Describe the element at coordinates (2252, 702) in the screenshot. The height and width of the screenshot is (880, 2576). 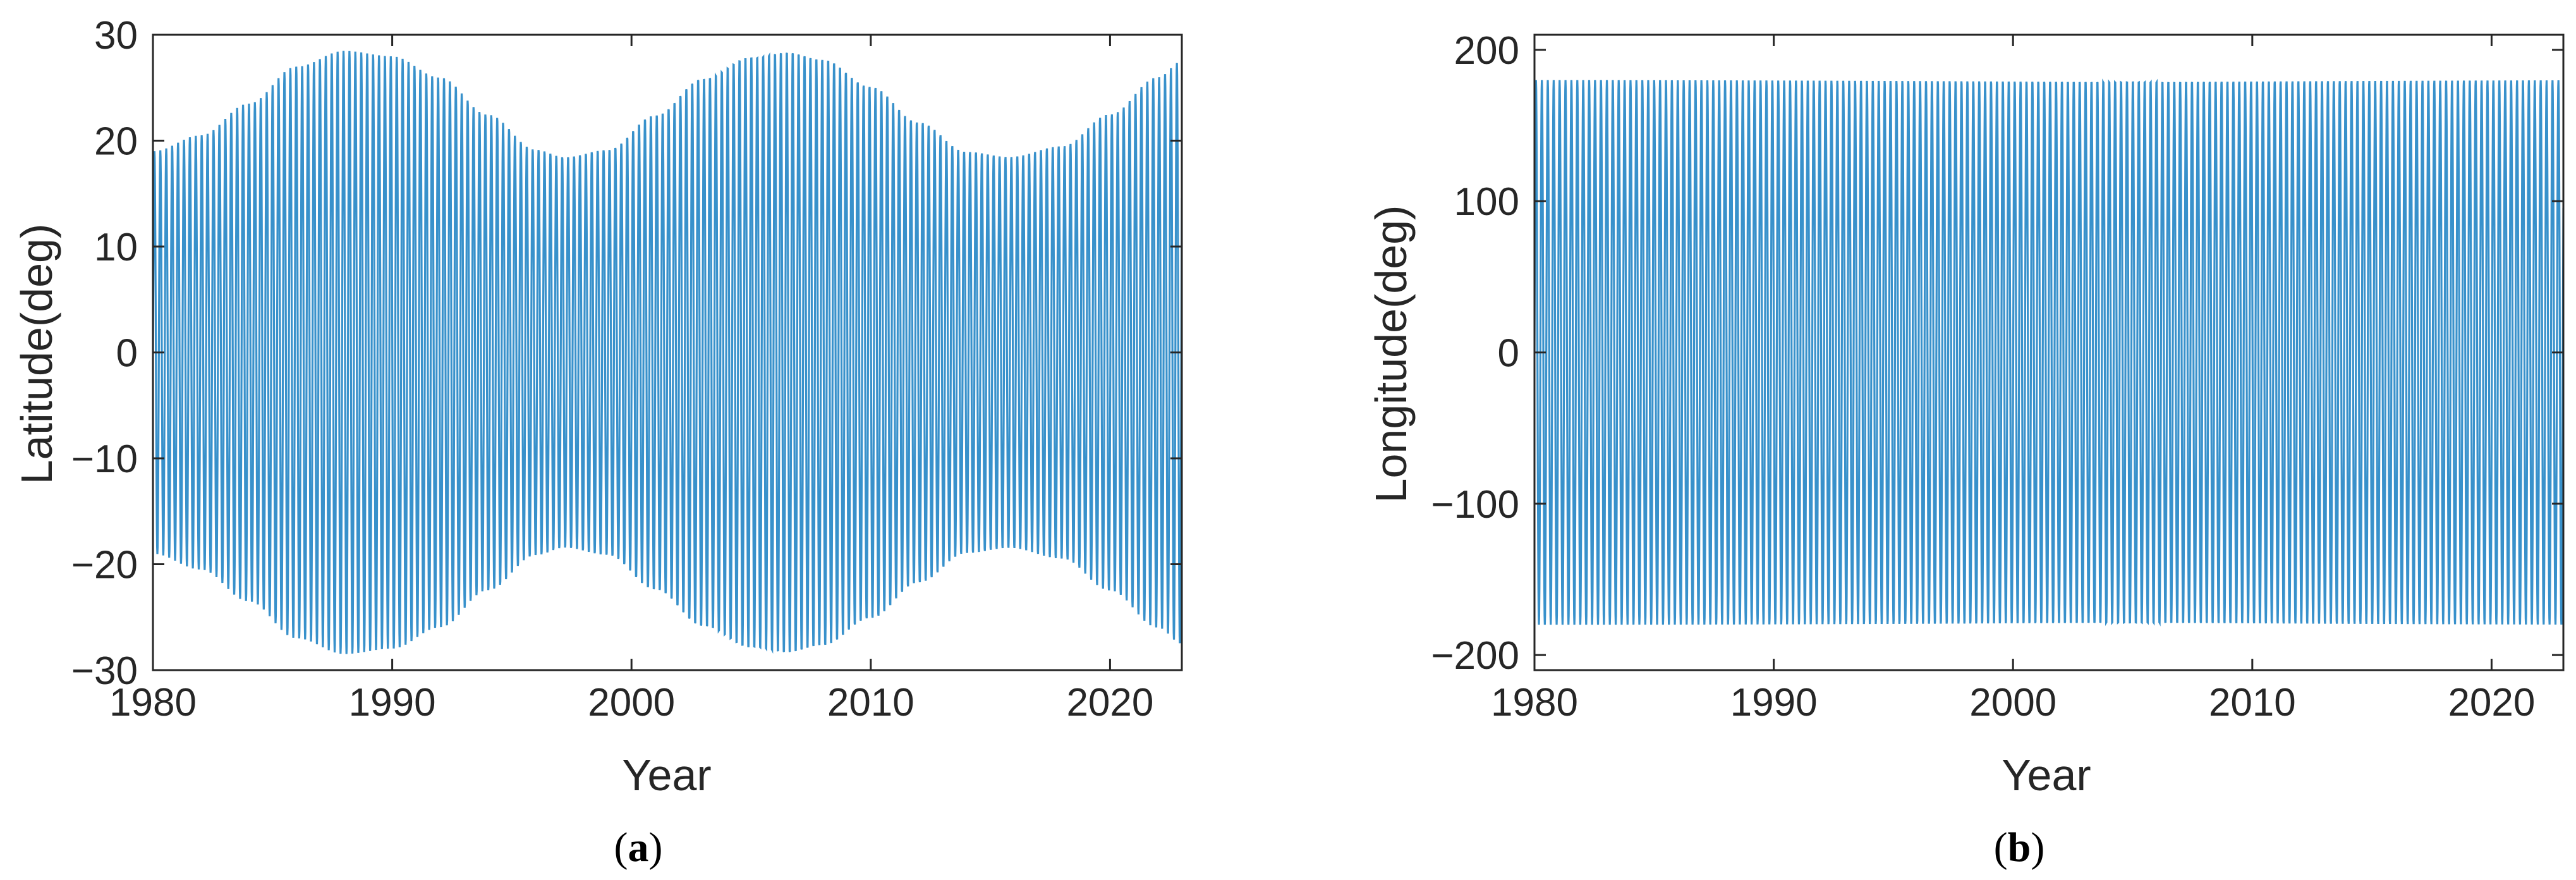
I see `longitude-x-tick-label: 2010` at that location.